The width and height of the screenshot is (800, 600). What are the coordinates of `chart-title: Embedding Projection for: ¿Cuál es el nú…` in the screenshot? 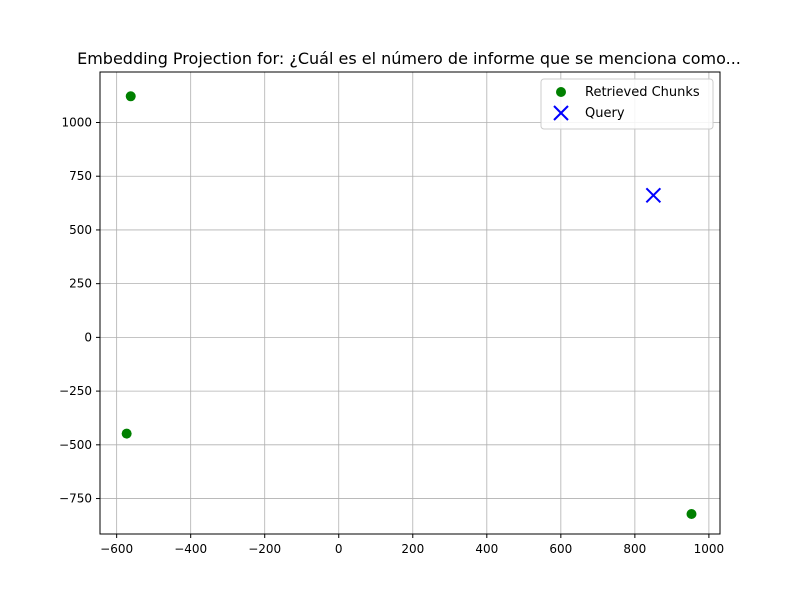 It's located at (409, 58).